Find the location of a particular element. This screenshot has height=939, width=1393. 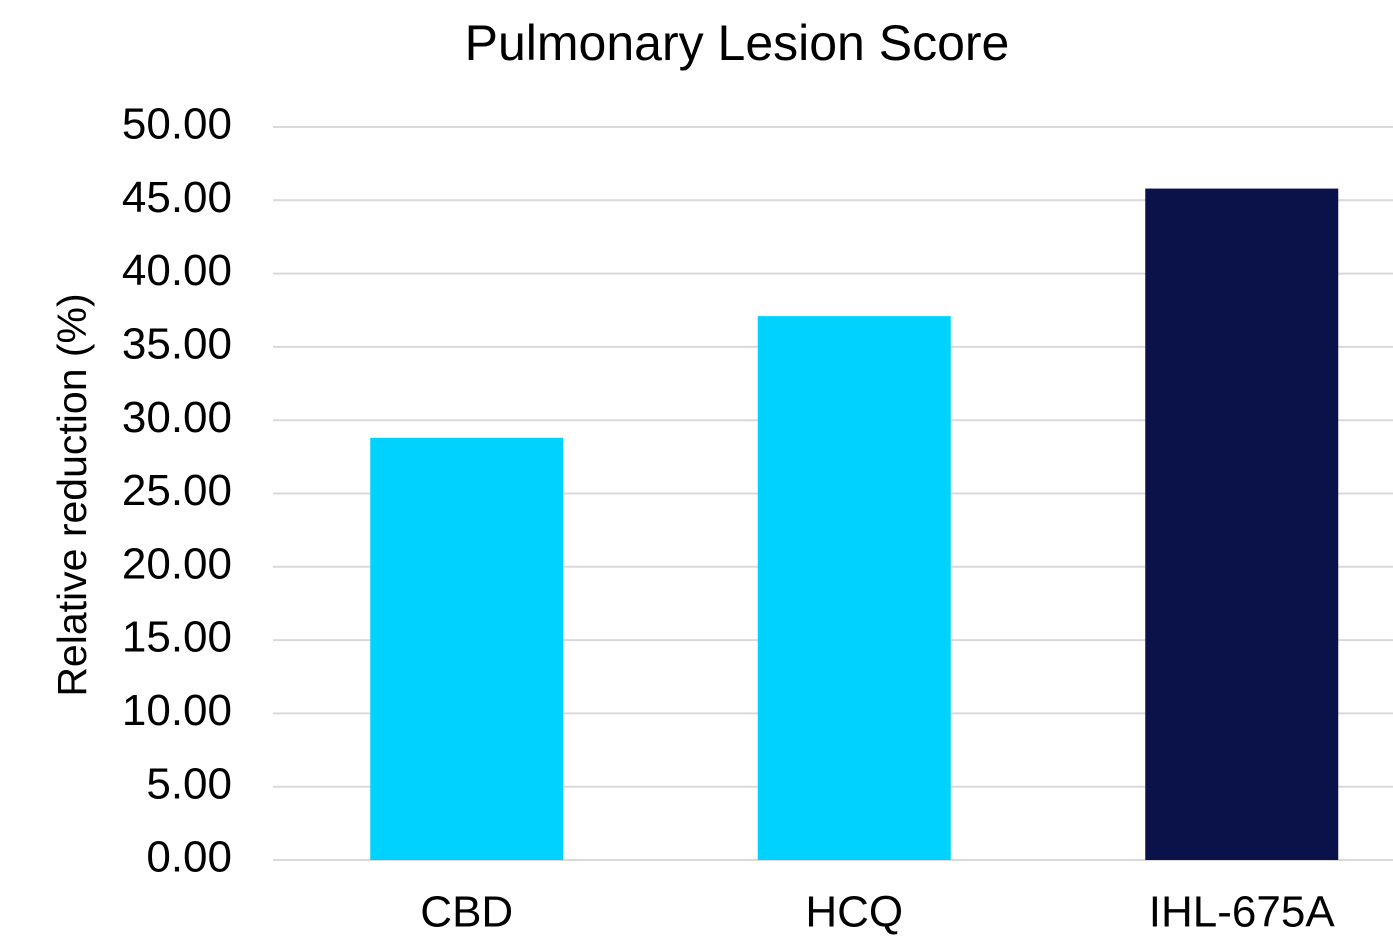

y-tick-label: 50.00 is located at coordinates (177, 124).